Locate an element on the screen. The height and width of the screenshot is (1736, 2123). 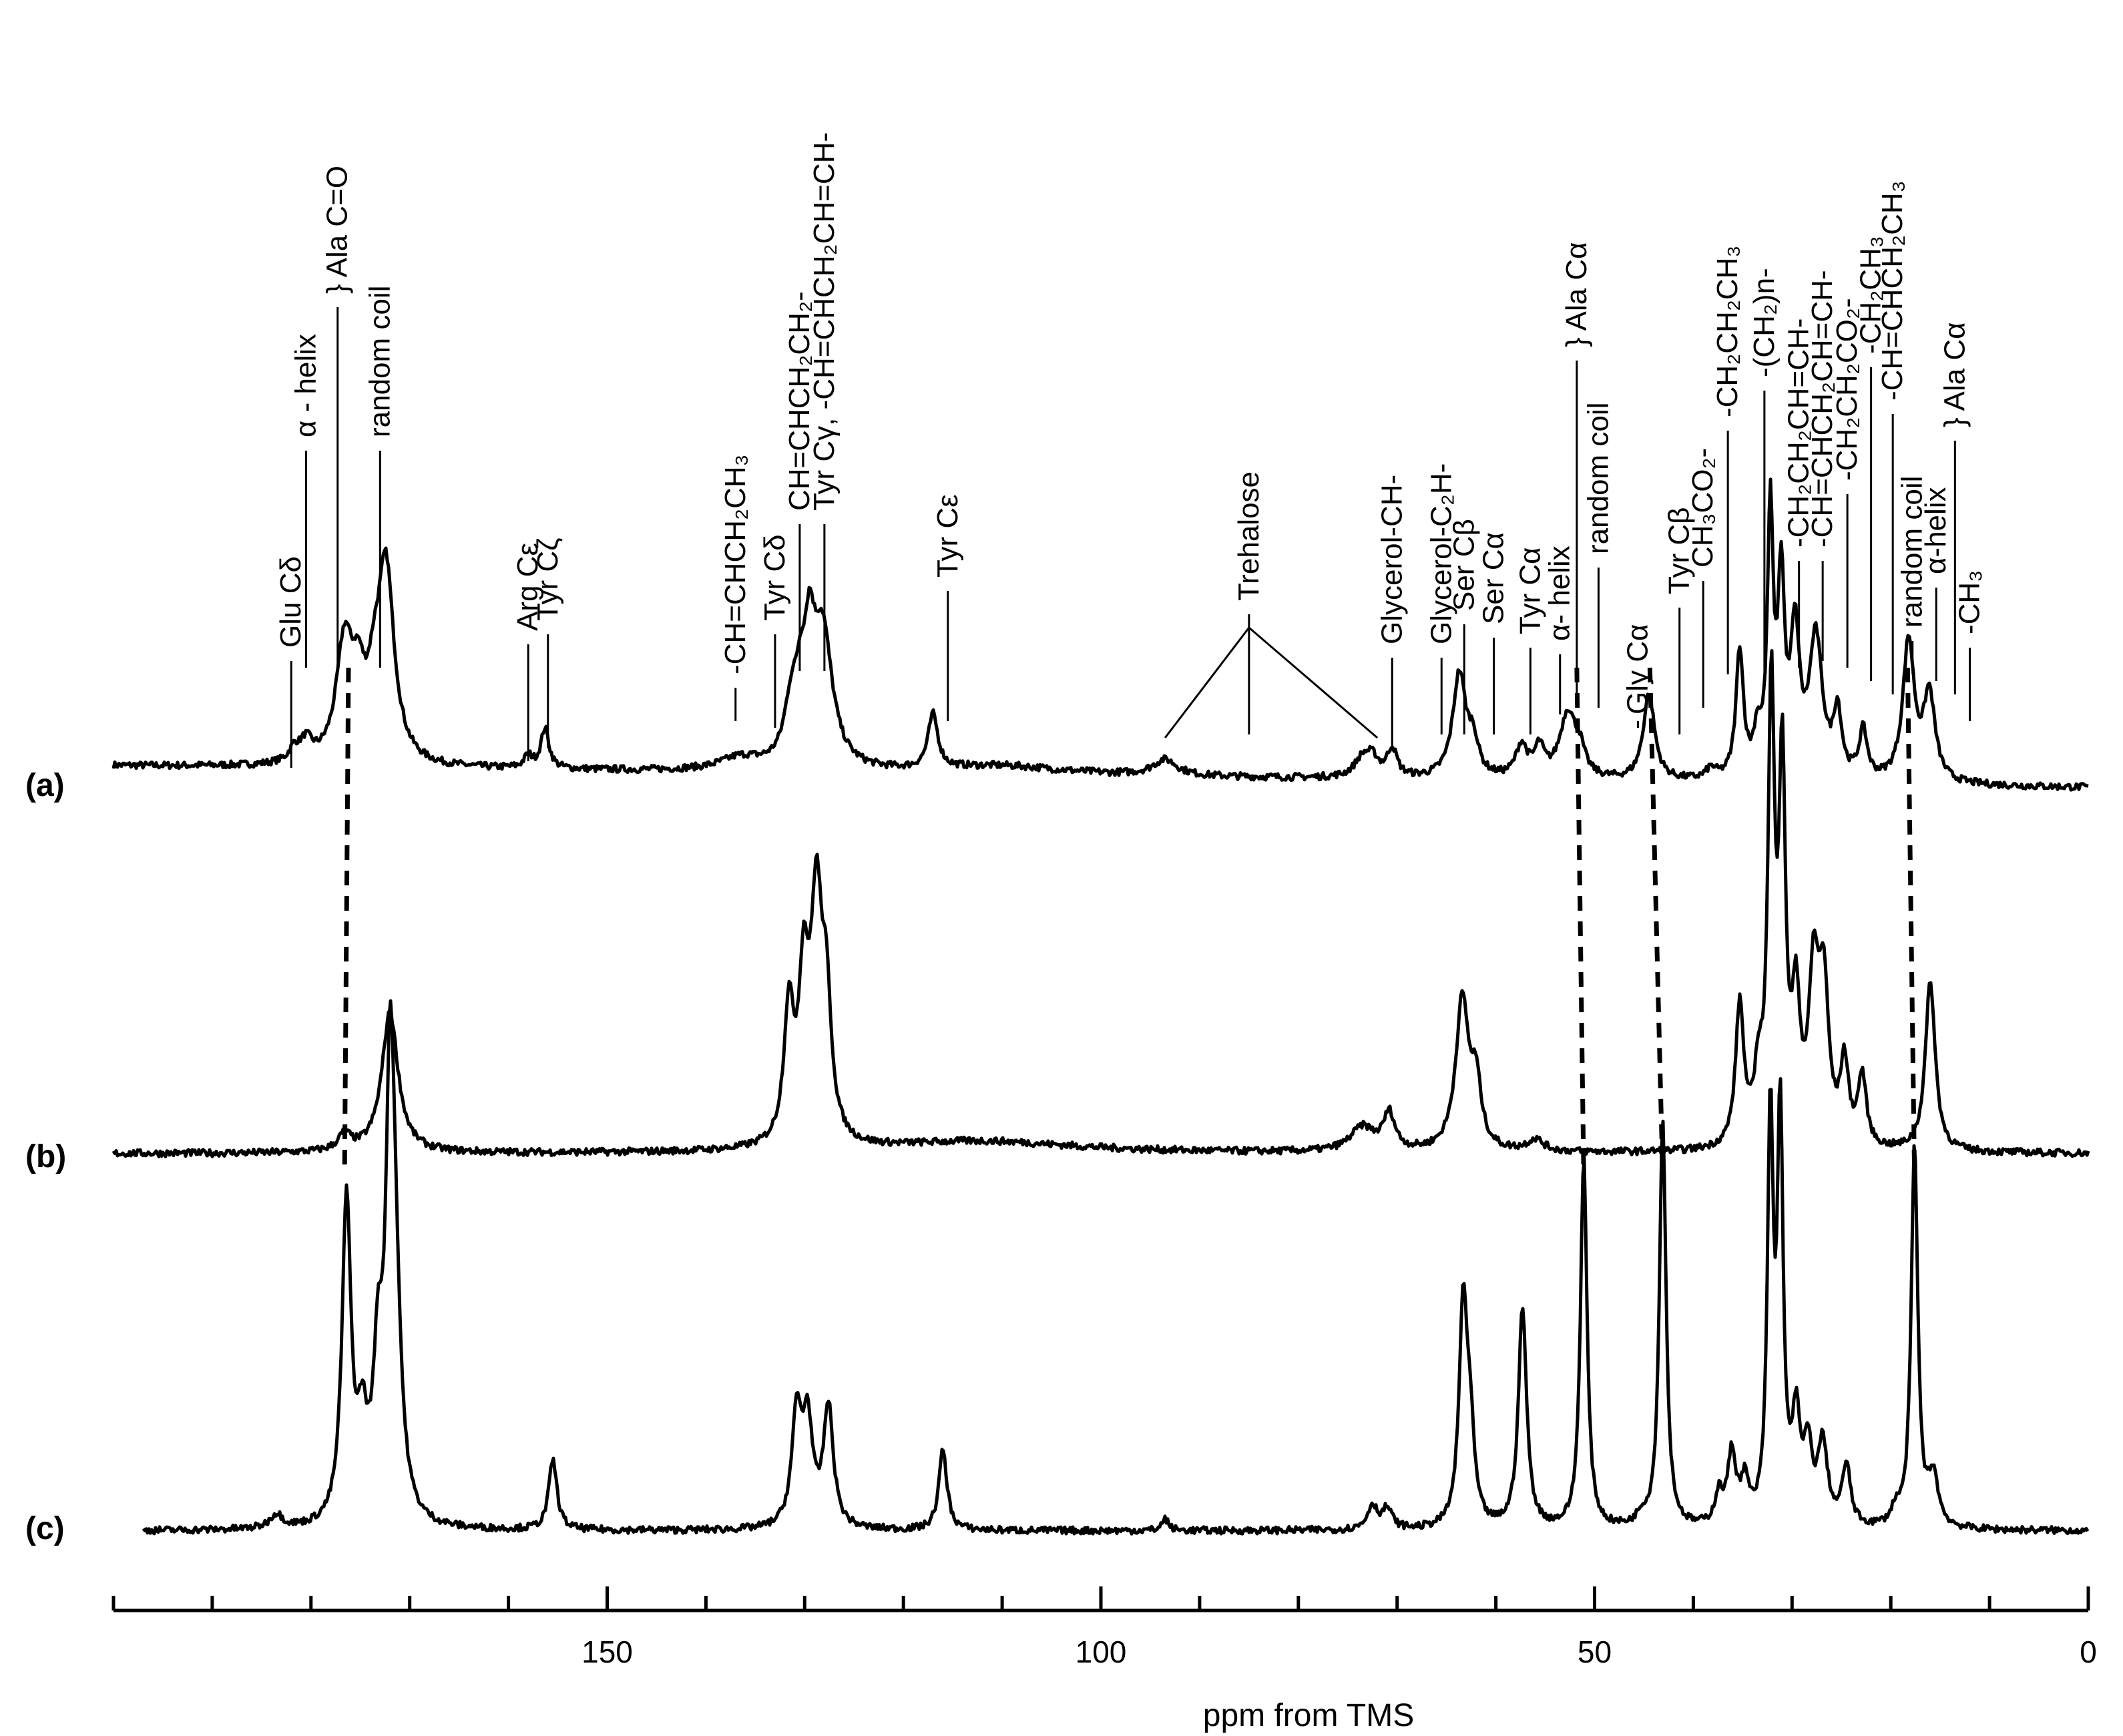
peak-annotation: Glycerol-C₂H- is located at coordinates (1441, 553).